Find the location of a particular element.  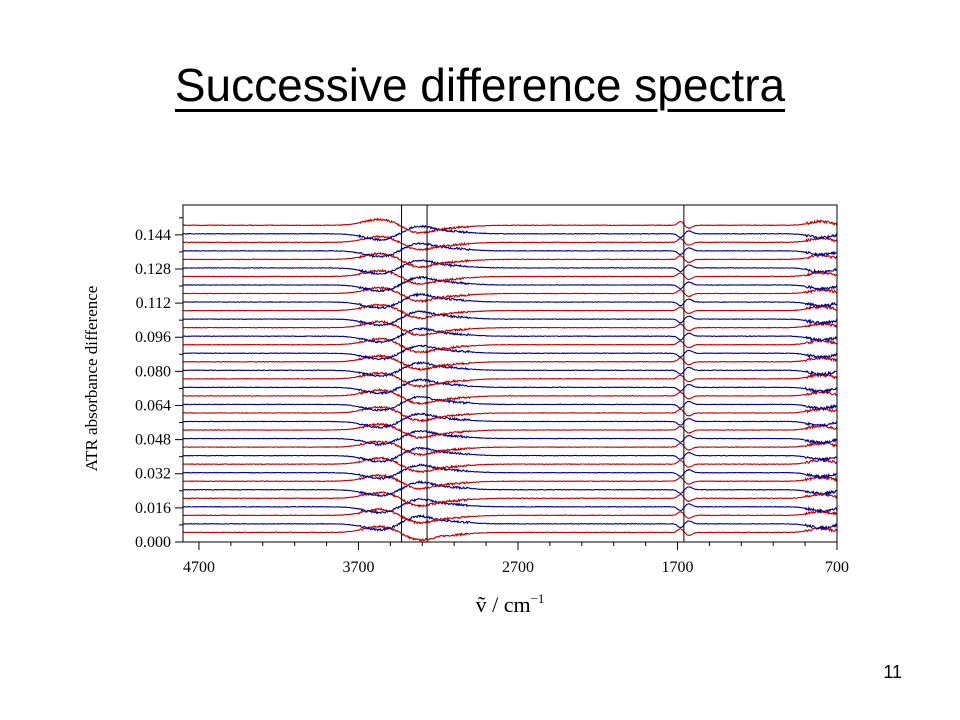

x-axis-unit: / cm is located at coordinates (509, 604).